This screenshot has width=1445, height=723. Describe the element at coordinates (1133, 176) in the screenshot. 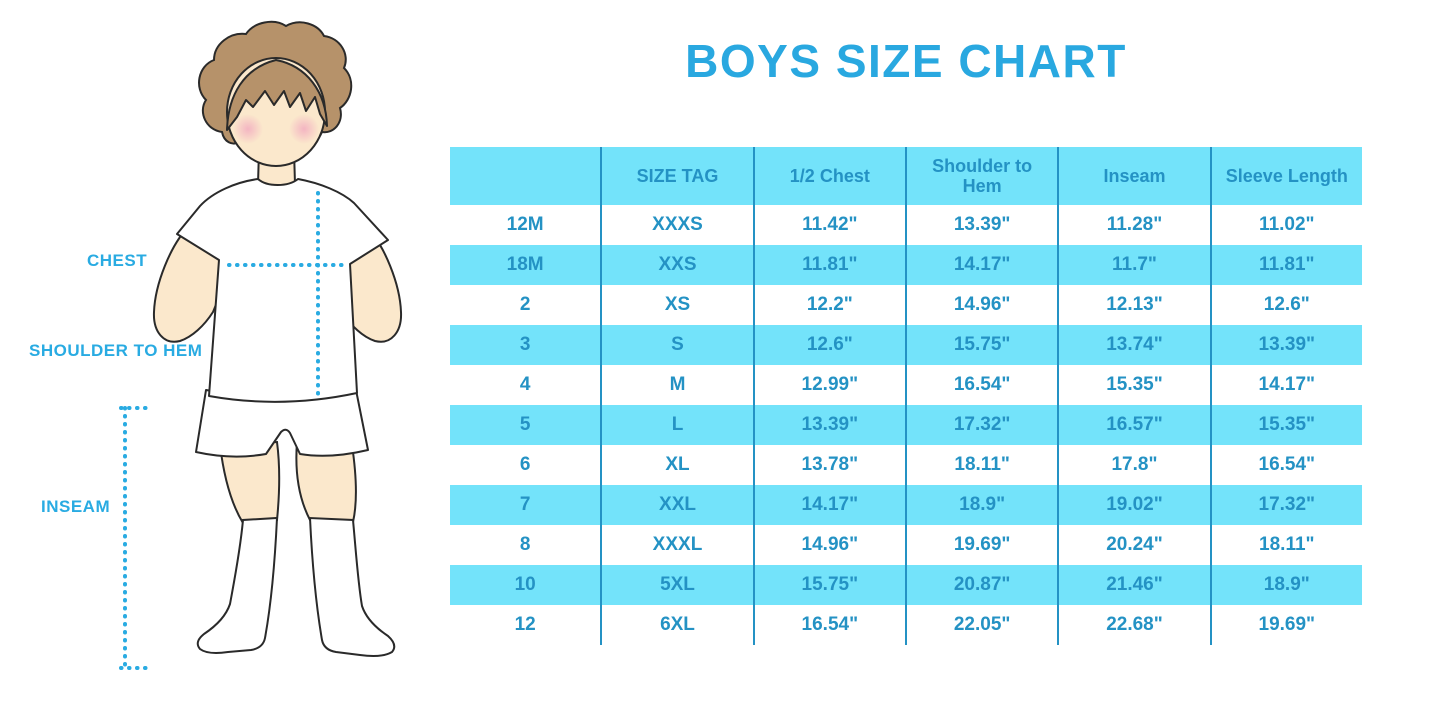

I see `column-header-inseam: Inseam` at that location.